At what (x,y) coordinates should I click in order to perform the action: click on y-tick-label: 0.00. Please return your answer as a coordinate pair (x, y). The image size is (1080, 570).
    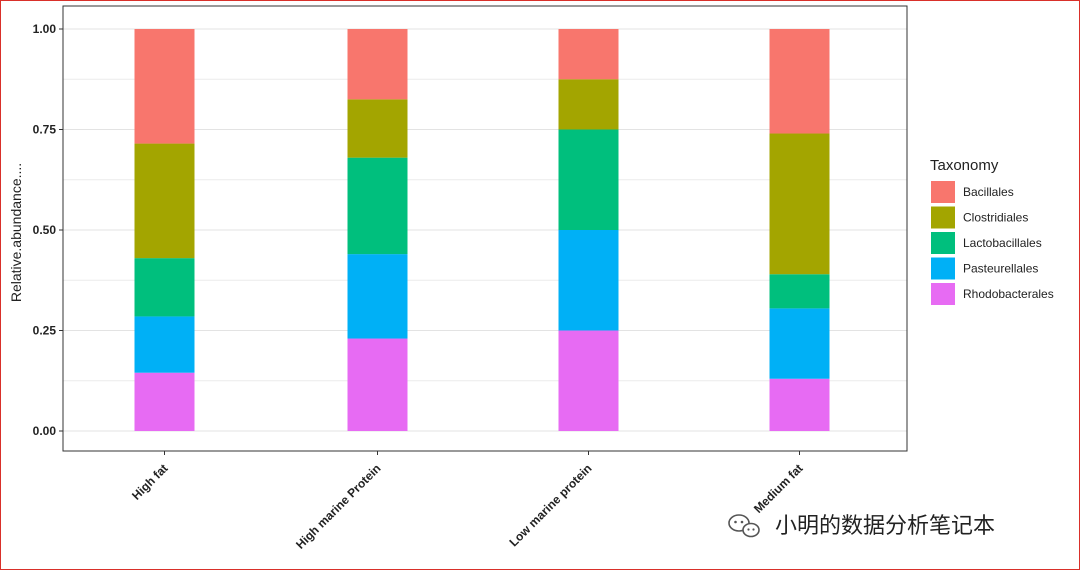
    Looking at the image, I should click on (45, 431).